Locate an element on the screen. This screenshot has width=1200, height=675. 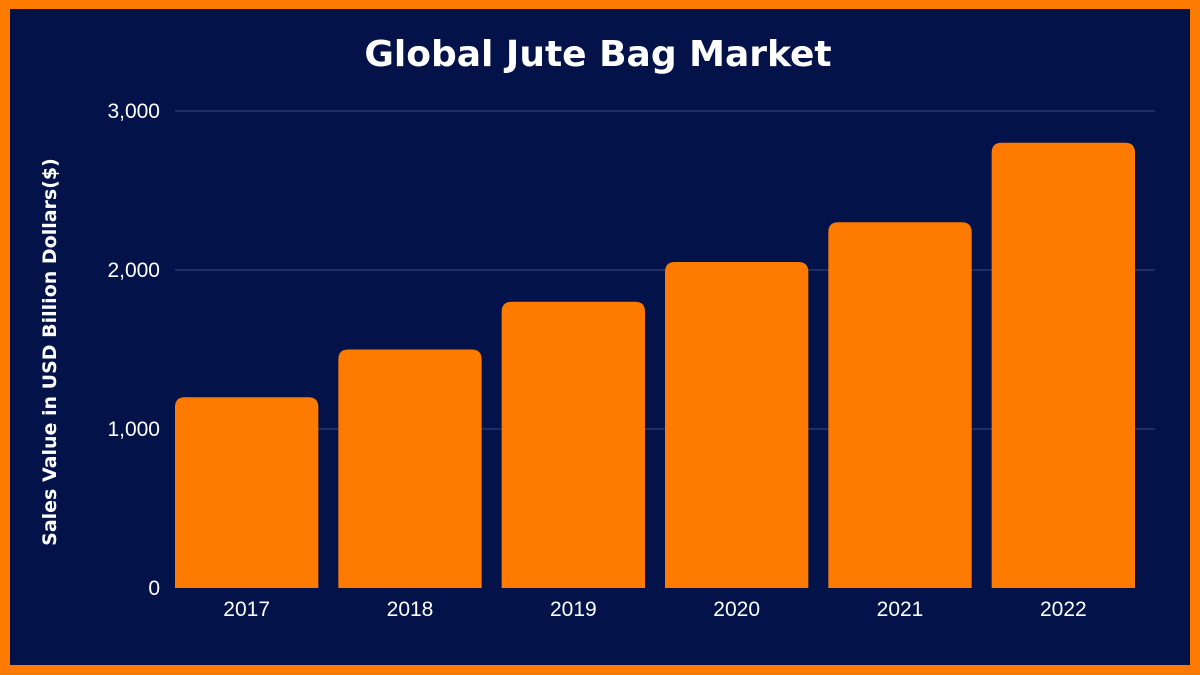
y-axis-ticks: 0 1,000 2,000 3,000 is located at coordinates (133, 350).